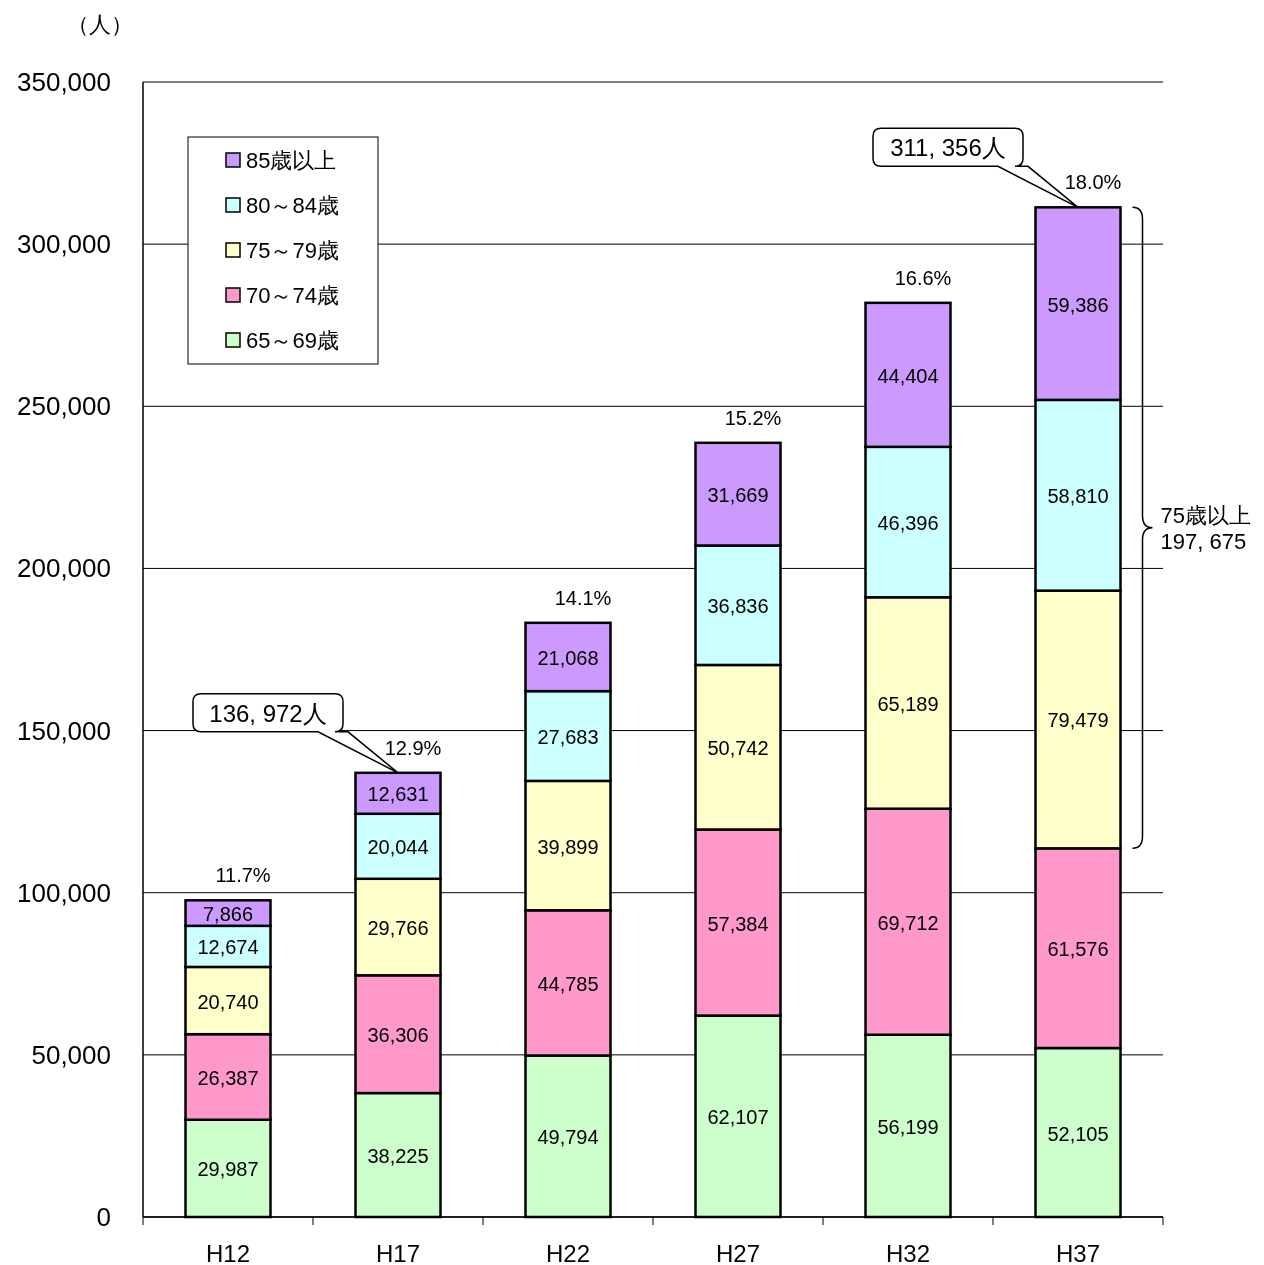 The height and width of the screenshot is (1265, 1264). Describe the element at coordinates (64, 568) in the screenshot. I see `y-tick-label: 200,000` at that location.